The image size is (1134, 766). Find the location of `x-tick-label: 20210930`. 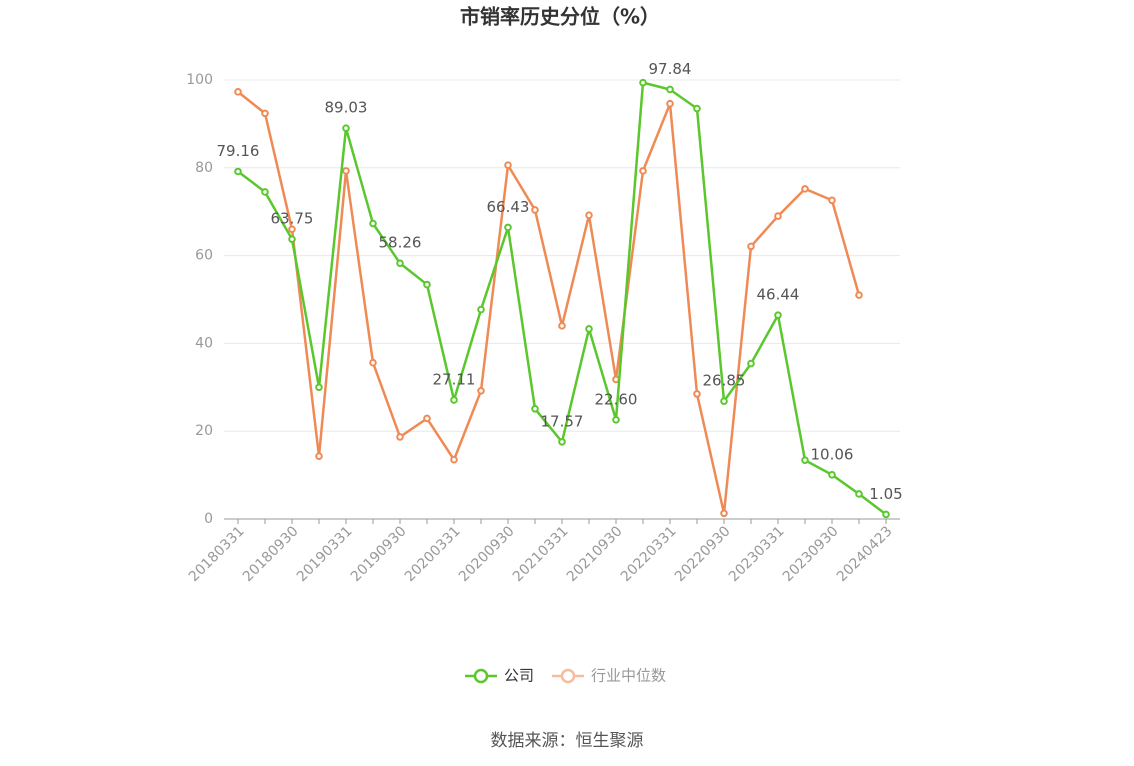

x-tick-label: 20210930 is located at coordinates (595, 554).